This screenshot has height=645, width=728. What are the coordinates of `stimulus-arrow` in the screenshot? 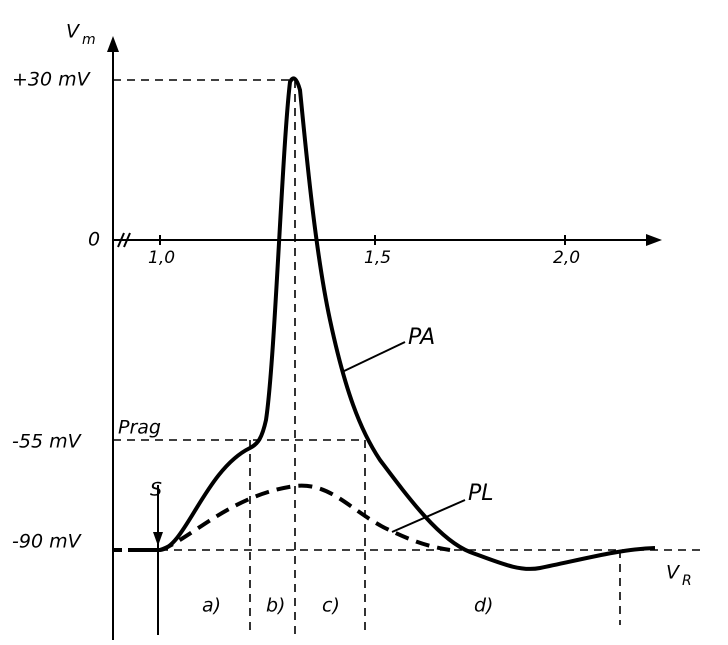 It's located at (158, 539).